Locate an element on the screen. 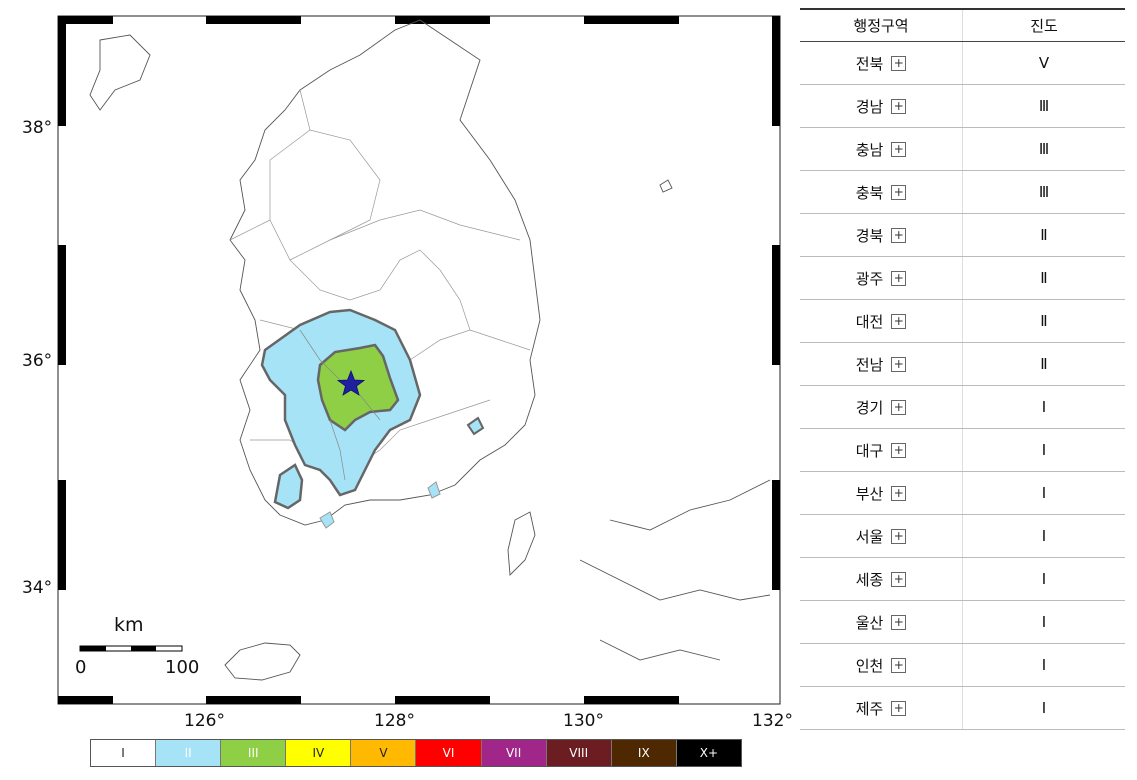 The width and height of the screenshot is (1137, 780). table-row: 대전 + Ⅱ is located at coordinates (962, 321).